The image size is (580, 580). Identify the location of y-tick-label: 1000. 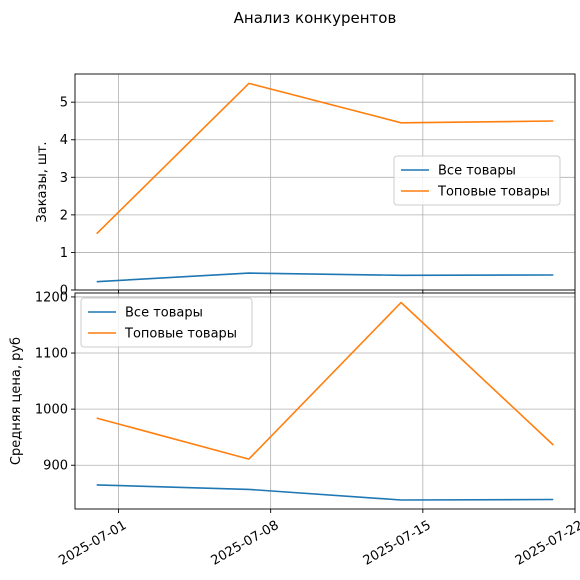
(51, 410).